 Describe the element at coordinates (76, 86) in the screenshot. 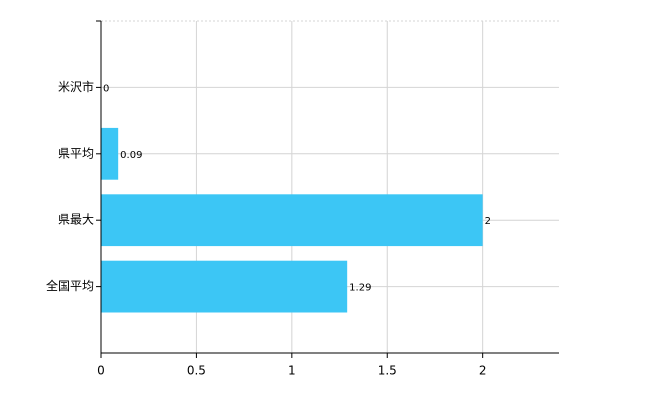

I see `y-tick-label: 米沢市` at that location.